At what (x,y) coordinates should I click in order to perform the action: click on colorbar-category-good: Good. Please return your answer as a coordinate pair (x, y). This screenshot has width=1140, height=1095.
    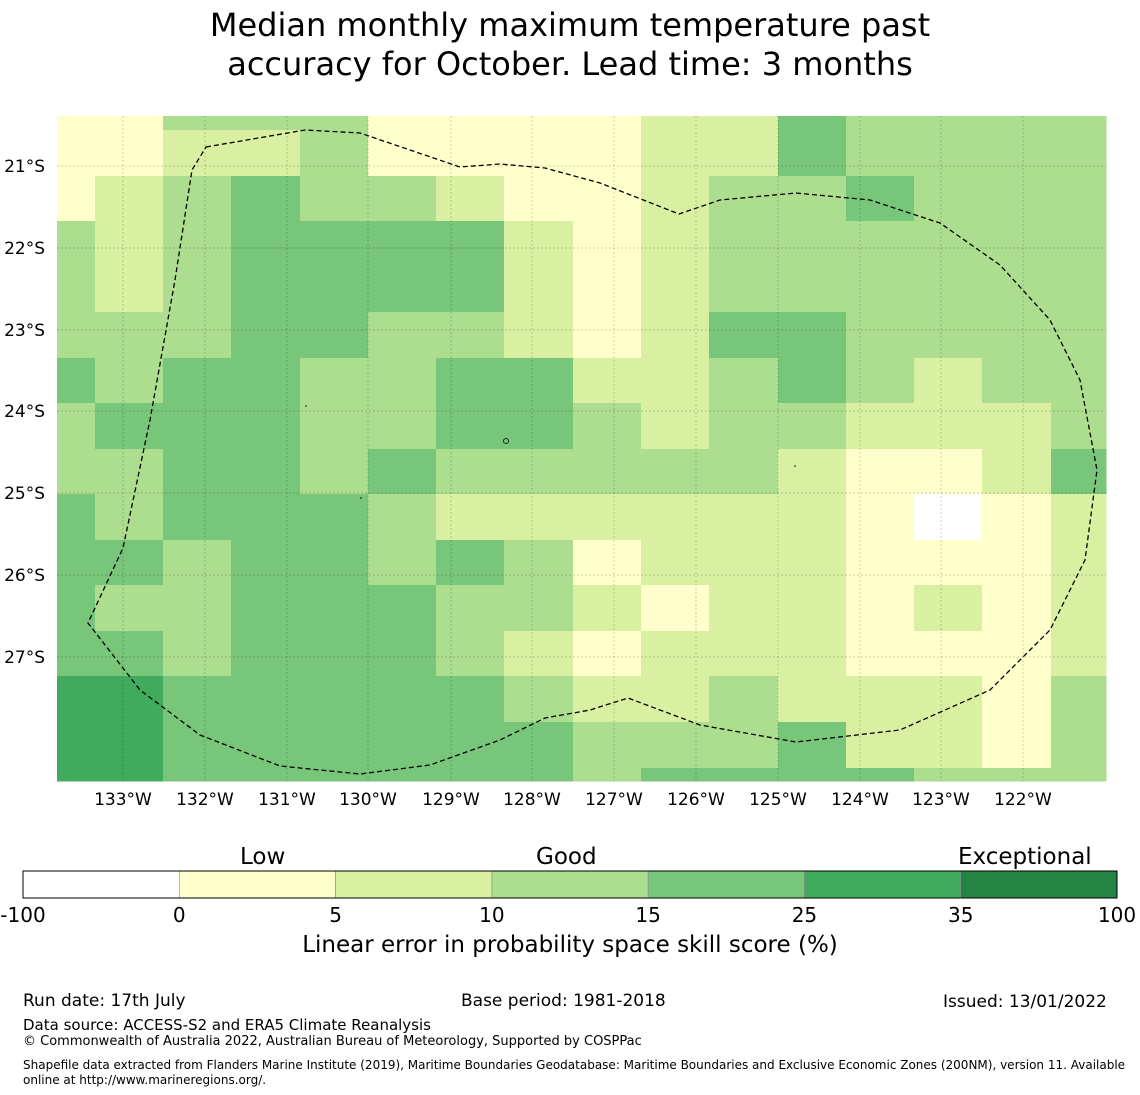
    Looking at the image, I should click on (566, 857).